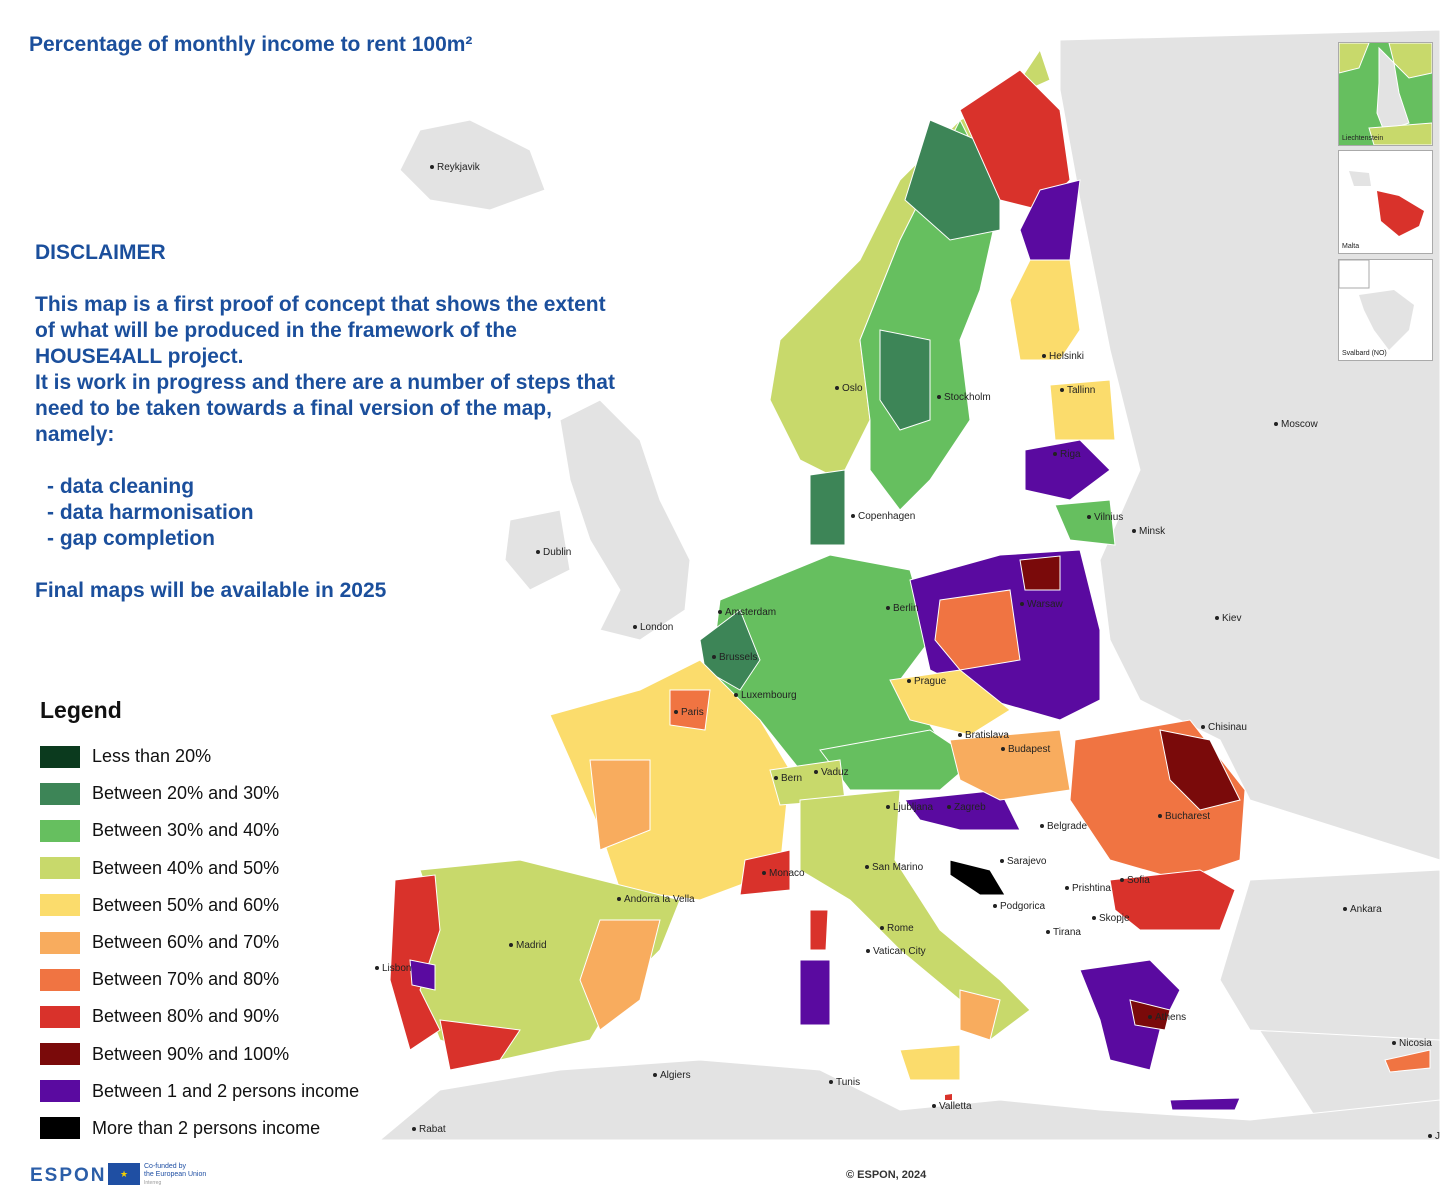 The height and width of the screenshot is (1201, 1440). Describe the element at coordinates (909, 807) in the screenshot. I see `city-label: Ljubljana` at that location.